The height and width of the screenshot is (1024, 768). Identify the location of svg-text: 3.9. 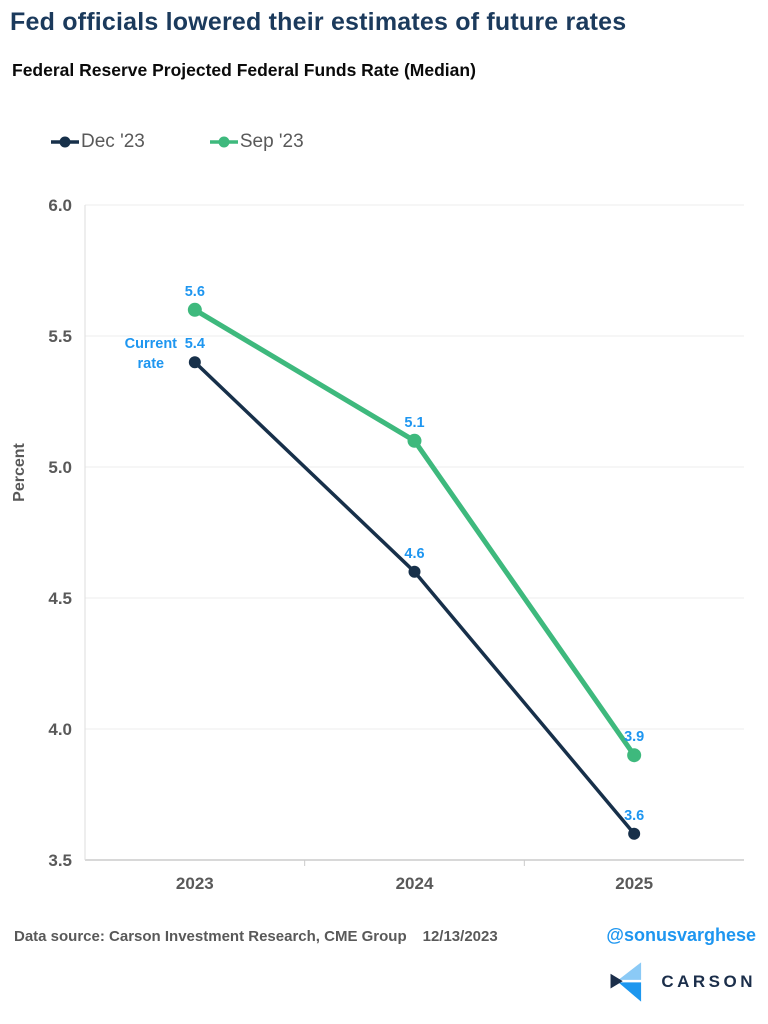
(634, 737).